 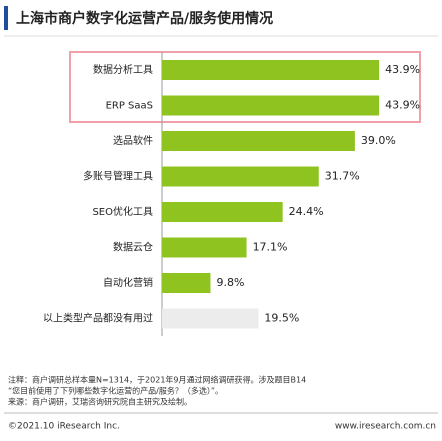 What do you see at coordinates (98, 318) in the screenshot?
I see `category-label: 以上类型产品都没有用过` at bounding box center [98, 318].